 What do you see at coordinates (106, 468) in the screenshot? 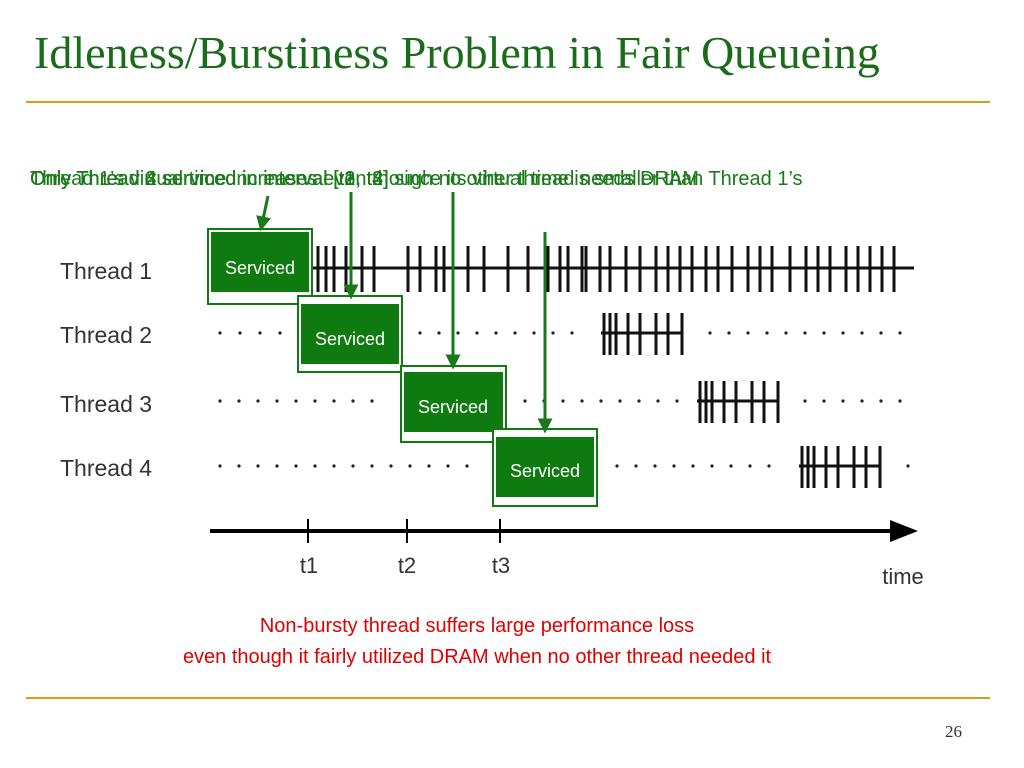
I see `thread-4-label: Thread 4` at bounding box center [106, 468].